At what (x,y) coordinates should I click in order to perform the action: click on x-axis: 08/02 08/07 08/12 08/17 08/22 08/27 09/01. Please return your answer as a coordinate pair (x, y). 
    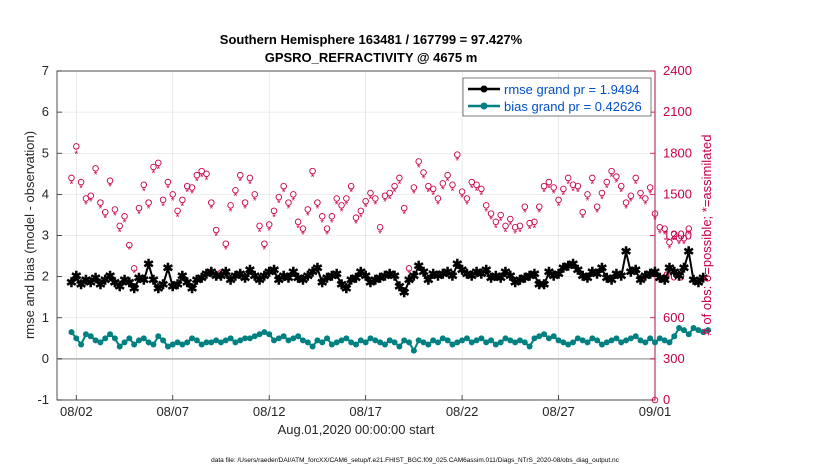
    Looking at the image, I should click on (365, 407).